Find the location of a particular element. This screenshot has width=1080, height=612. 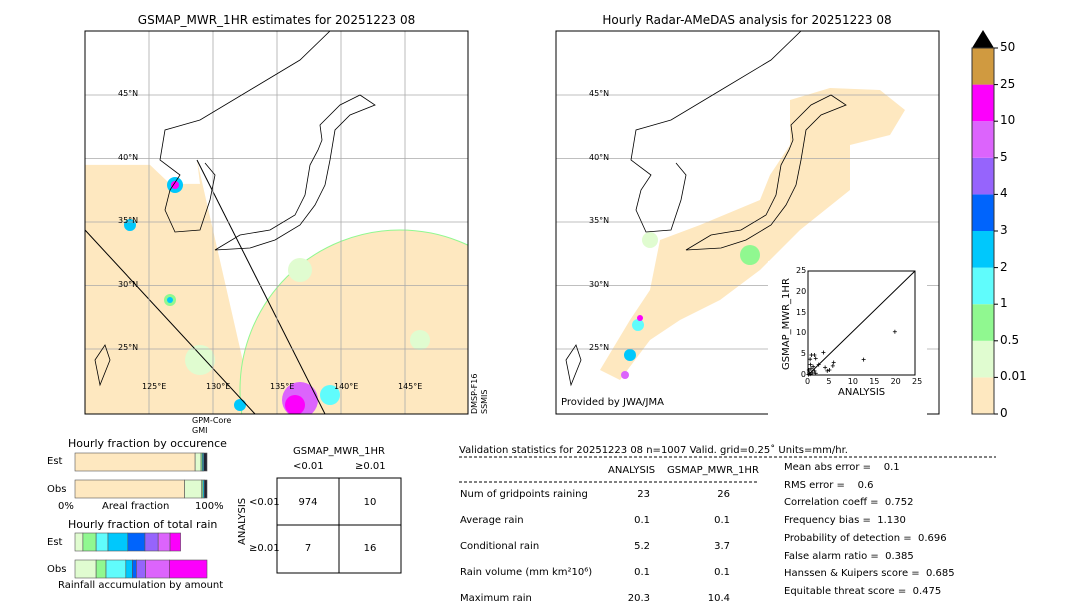

stats-row-analysis: 5.2 is located at coordinates (642, 546).